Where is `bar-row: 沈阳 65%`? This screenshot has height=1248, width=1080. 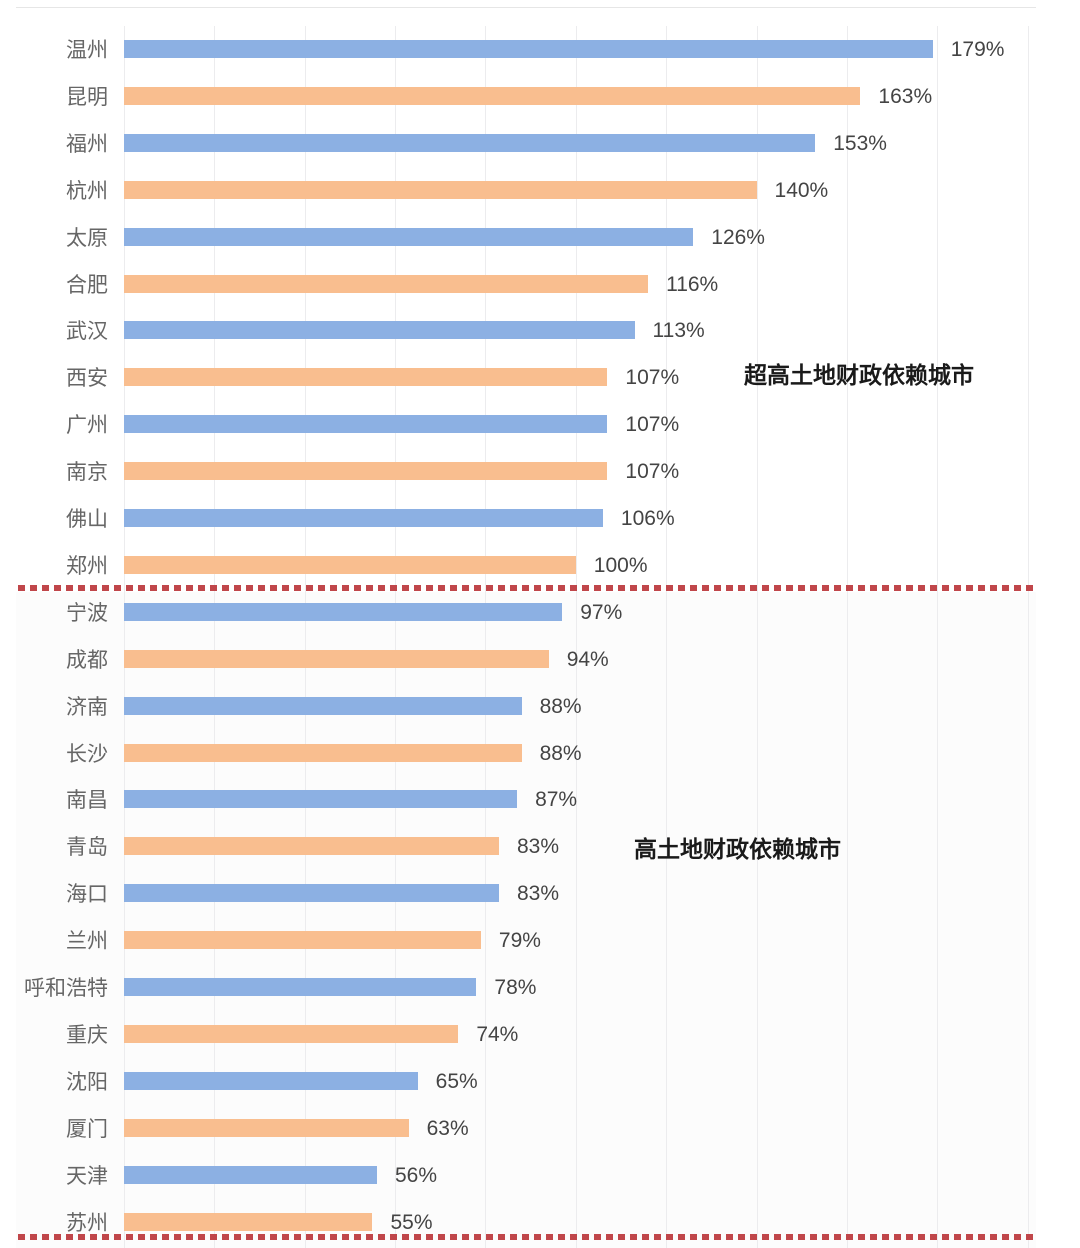 bar-row: 沈阳 65% is located at coordinates (540, 1082).